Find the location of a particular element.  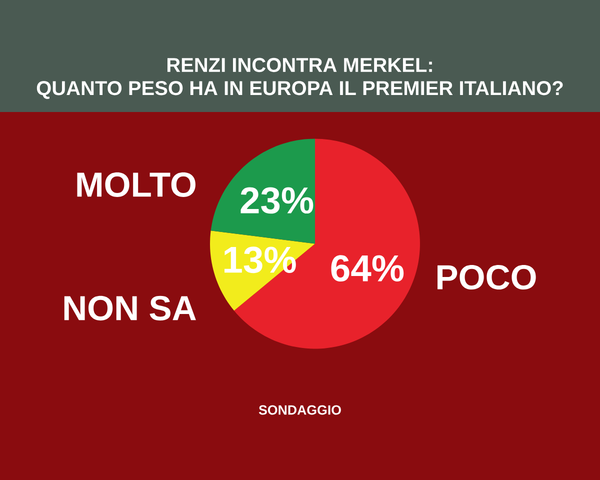

chart-subtitle: QUANTO PESO HA IN EUROPA IL PREMIER ITALIANO? is located at coordinates (299, 90).